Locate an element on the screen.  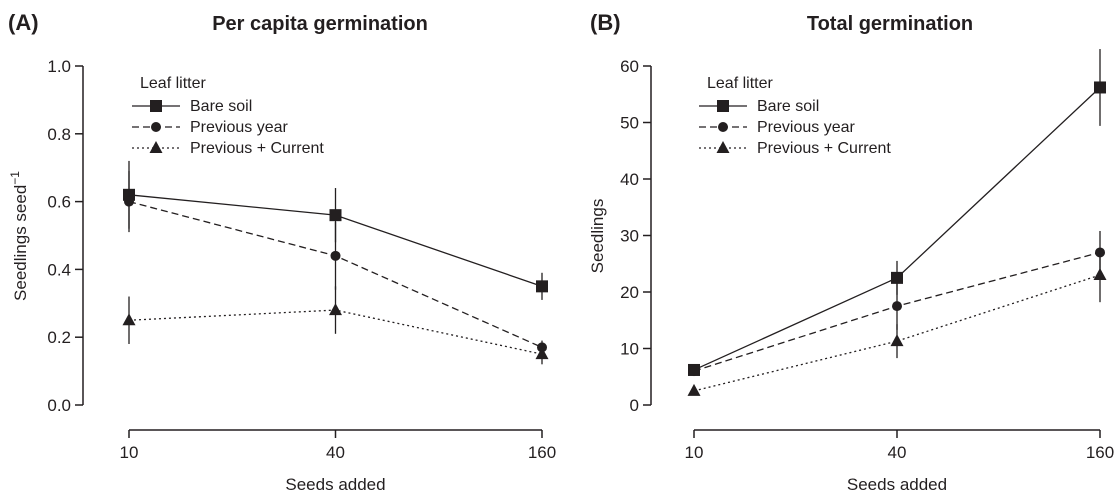
panel-label: (B) is located at coordinates (605, 22).